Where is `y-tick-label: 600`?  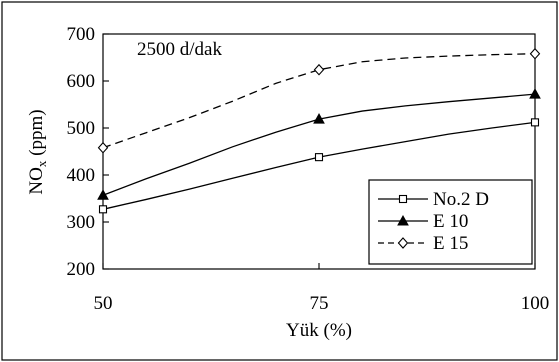 y-tick-label: 600 is located at coordinates (81, 81).